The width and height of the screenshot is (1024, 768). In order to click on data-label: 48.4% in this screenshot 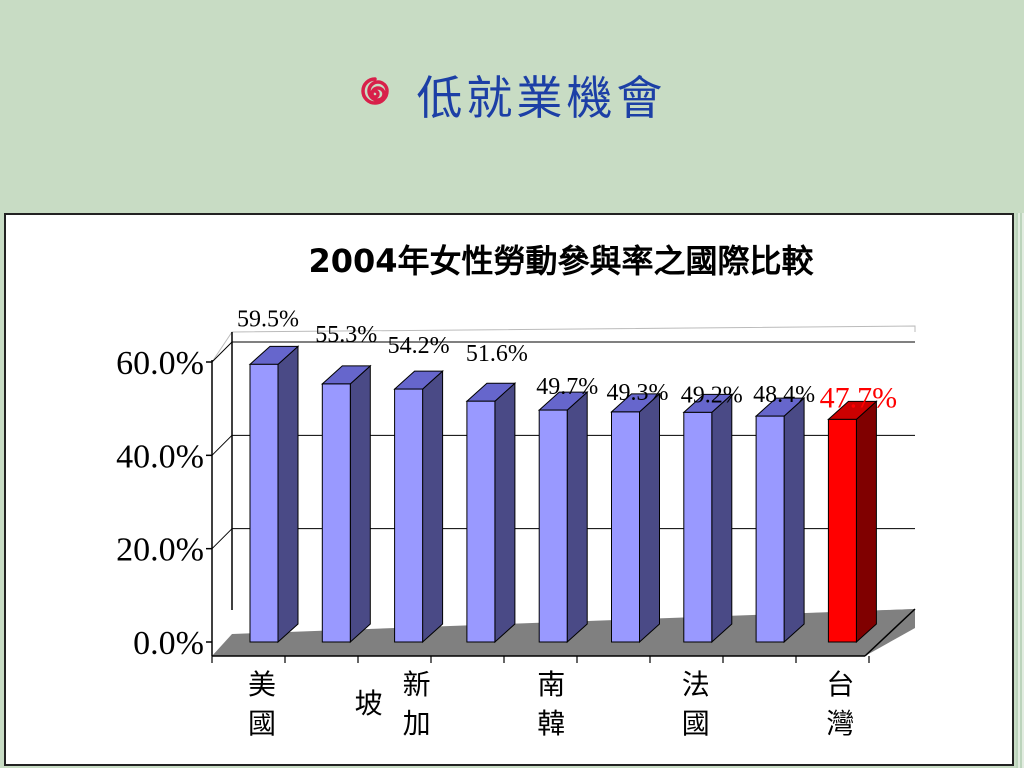, I will do `click(784, 395)`.